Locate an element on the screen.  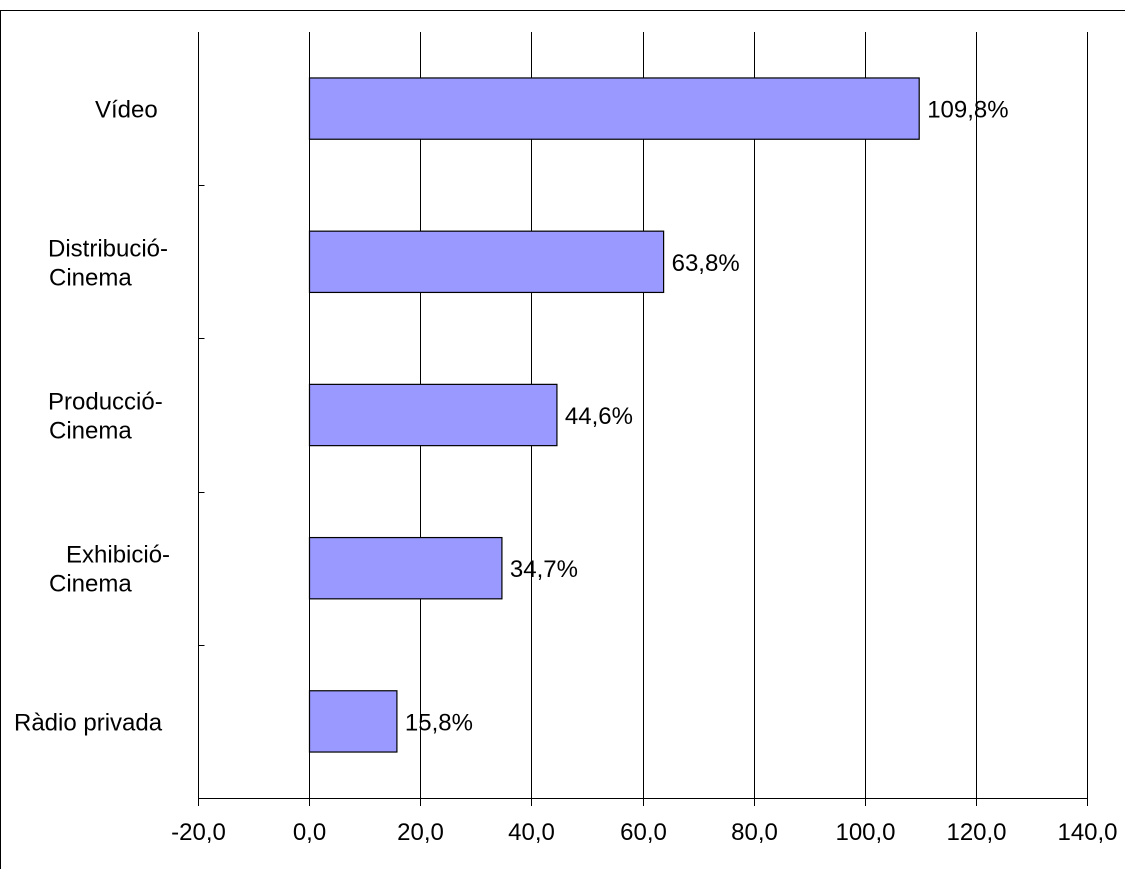
category-label: Ràdio privada is located at coordinates (88, 722).